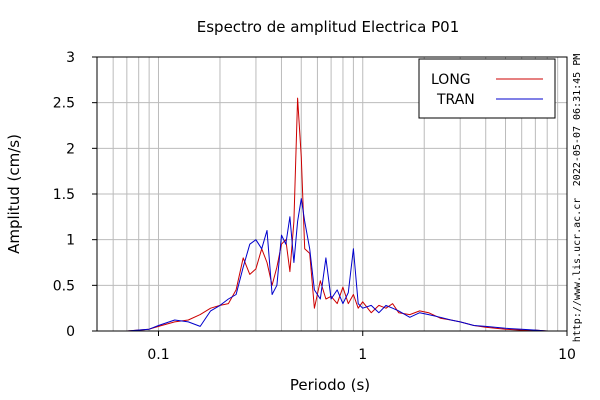 This screenshot has width=600, height=400. I want to click on legend-box, so click(487, 88).